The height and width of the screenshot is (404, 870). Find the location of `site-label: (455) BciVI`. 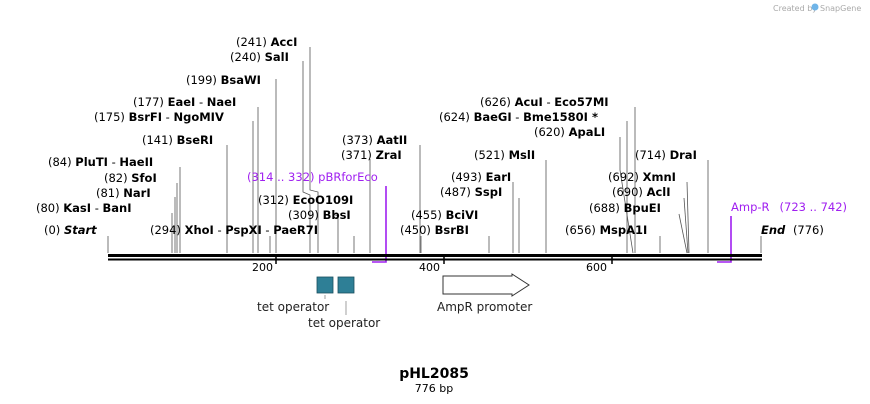

site-label: (455) BciVI is located at coordinates (444, 215).